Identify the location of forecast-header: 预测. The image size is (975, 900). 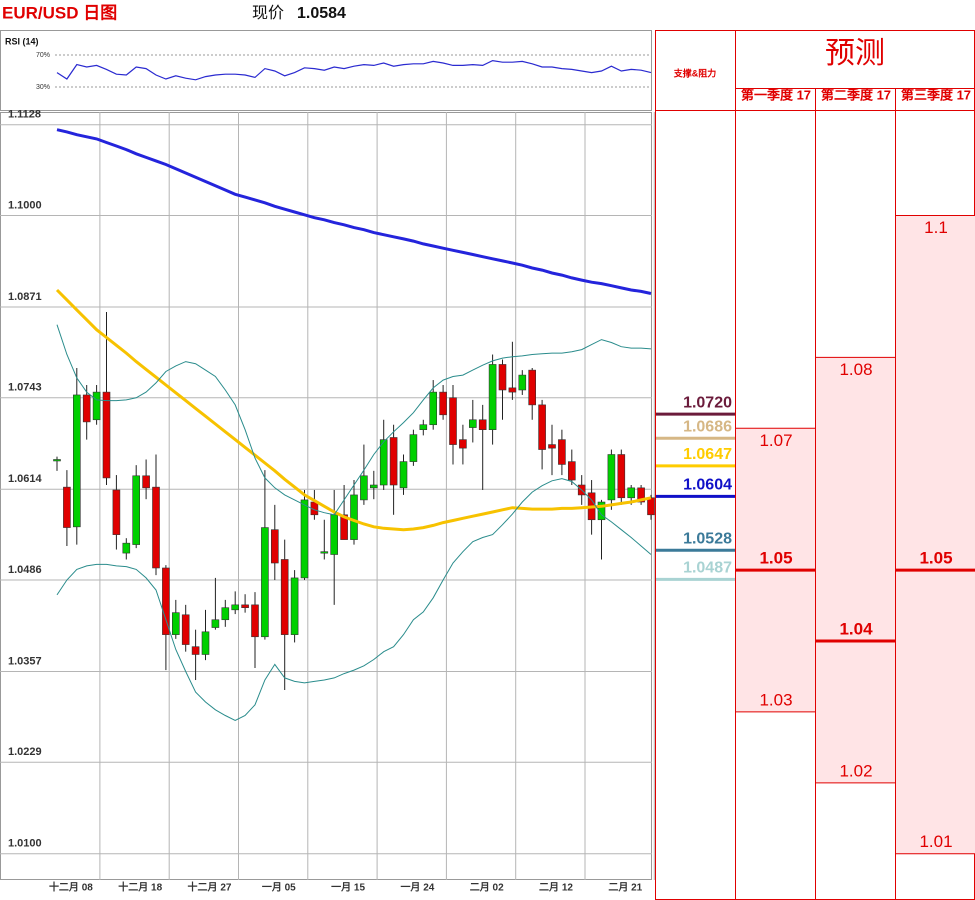
(855, 53).